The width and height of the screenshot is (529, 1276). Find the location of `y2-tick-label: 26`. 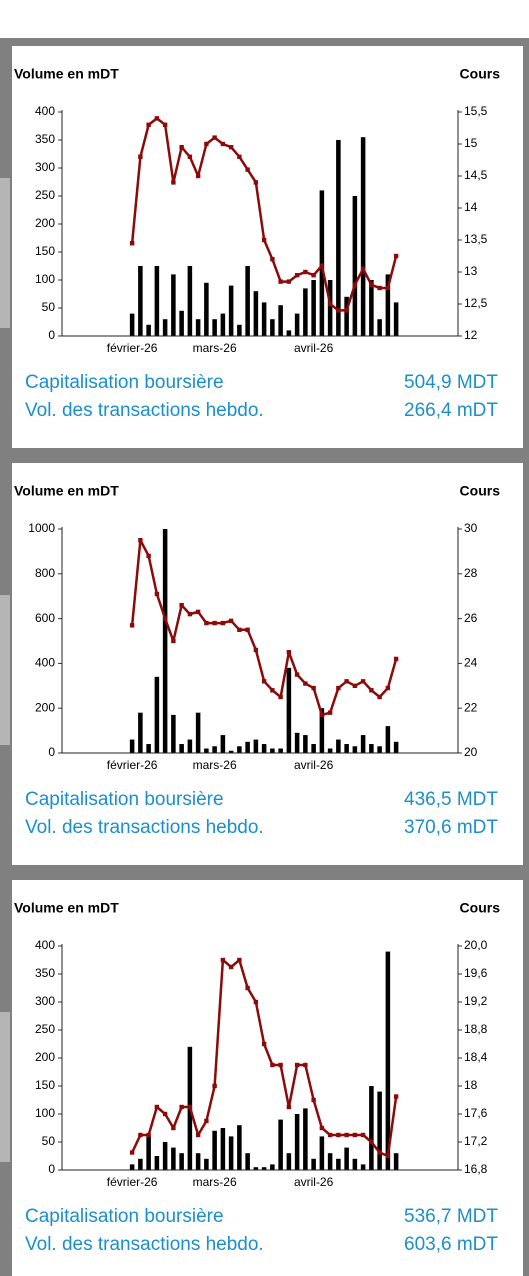

y2-tick-label: 26 is located at coordinates (471, 618).